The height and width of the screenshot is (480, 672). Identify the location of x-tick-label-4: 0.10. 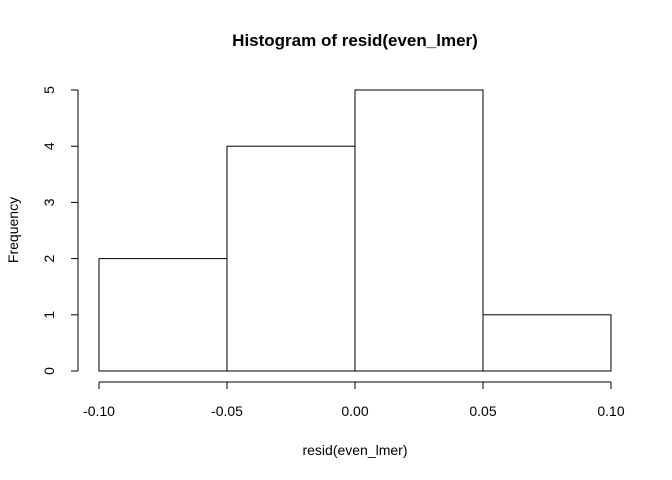
(610, 411).